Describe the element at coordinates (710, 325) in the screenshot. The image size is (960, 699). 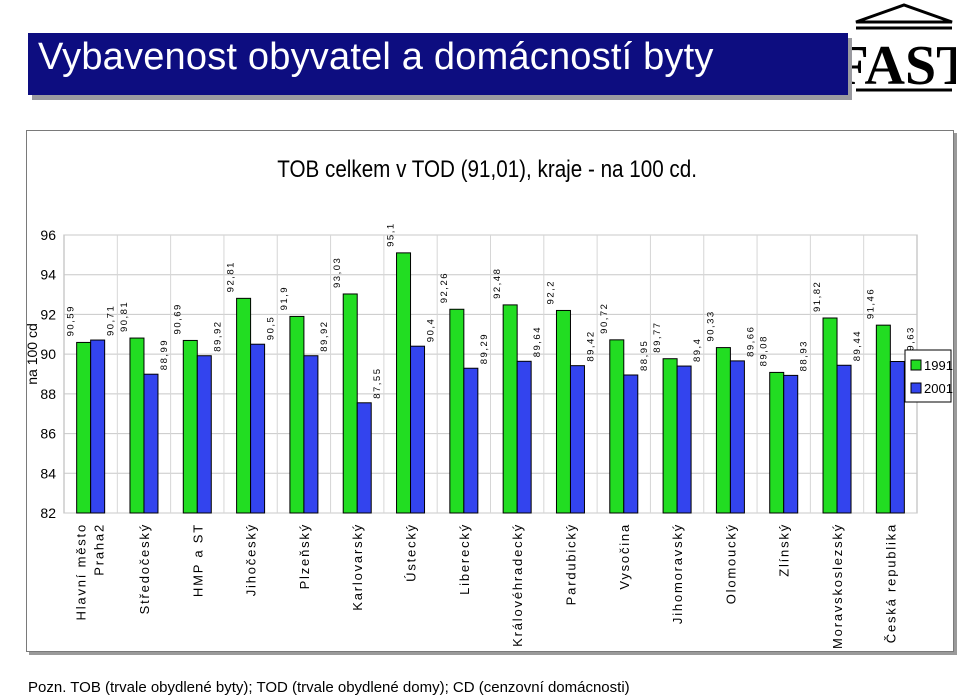
I see `value-label-1991: 90,33` at that location.